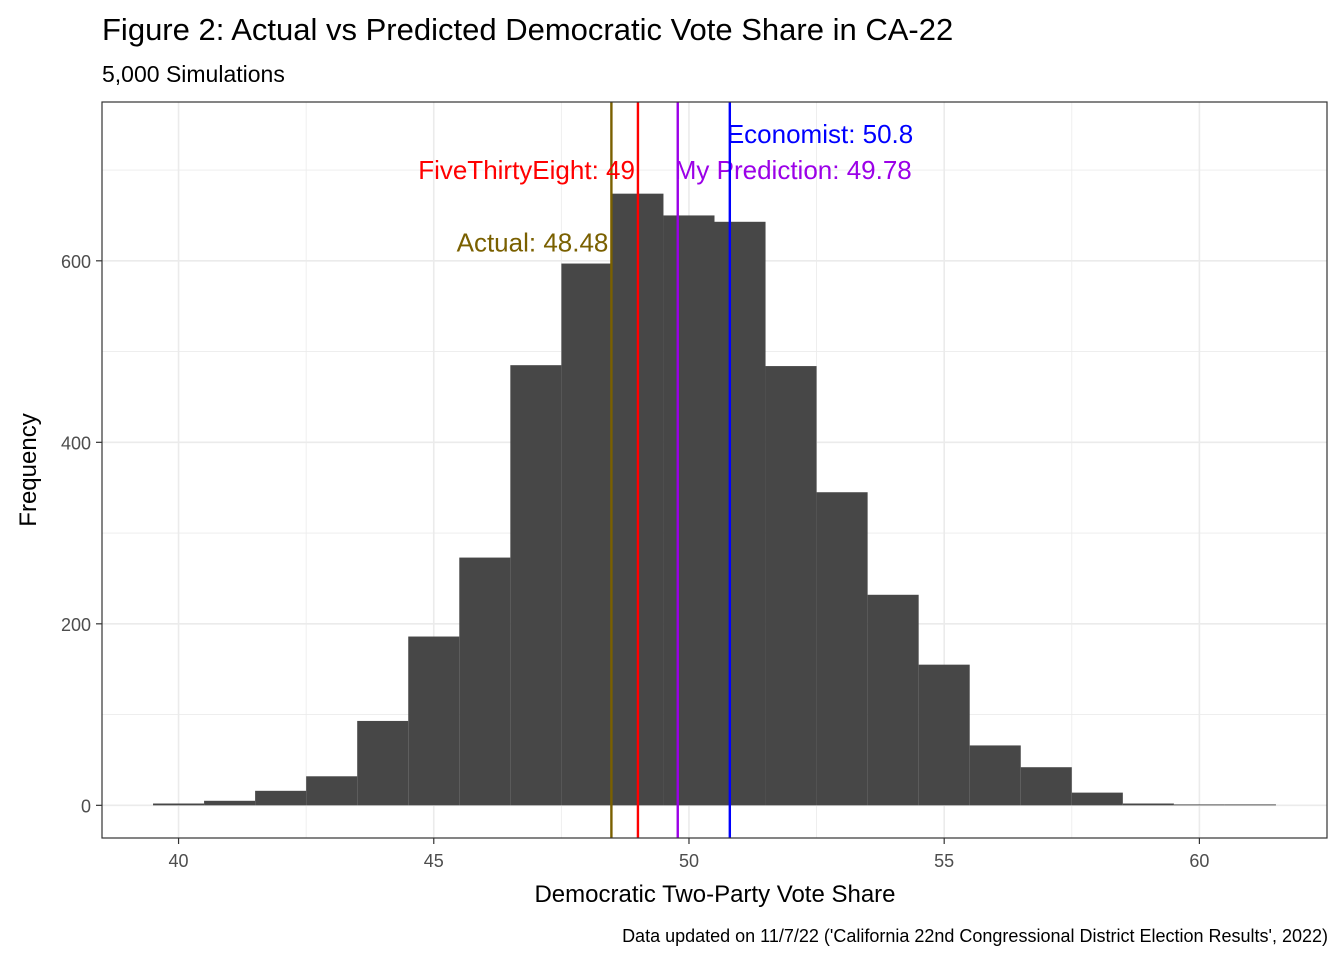  I want to click on y-tick-label: 200, so click(76, 625).